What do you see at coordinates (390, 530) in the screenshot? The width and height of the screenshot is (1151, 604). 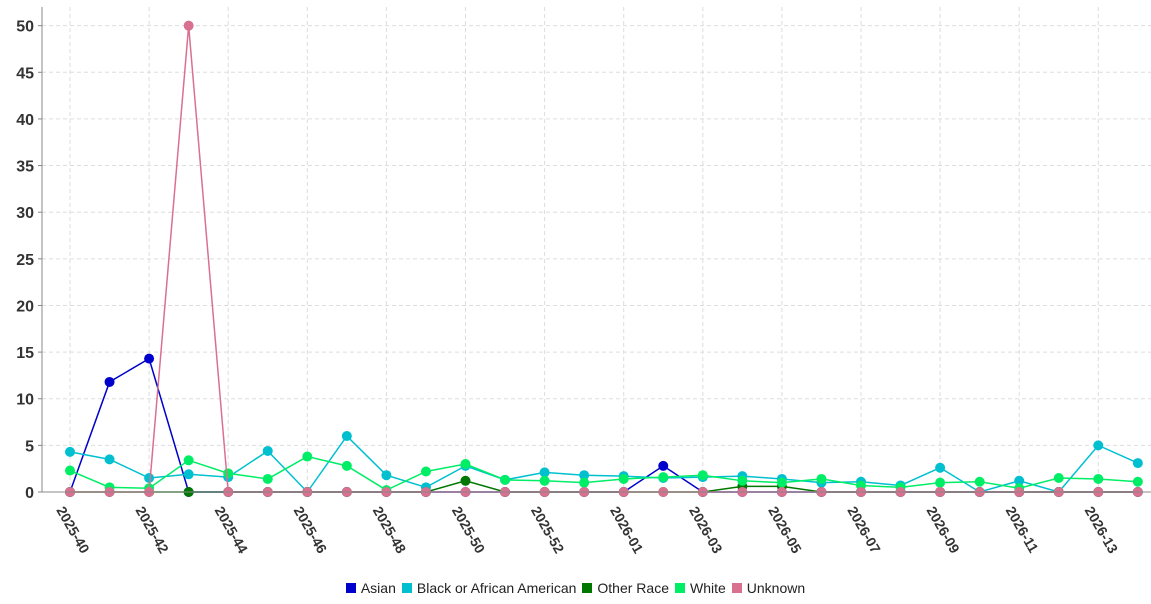 I see `x-tick-label: 2025-48` at bounding box center [390, 530].